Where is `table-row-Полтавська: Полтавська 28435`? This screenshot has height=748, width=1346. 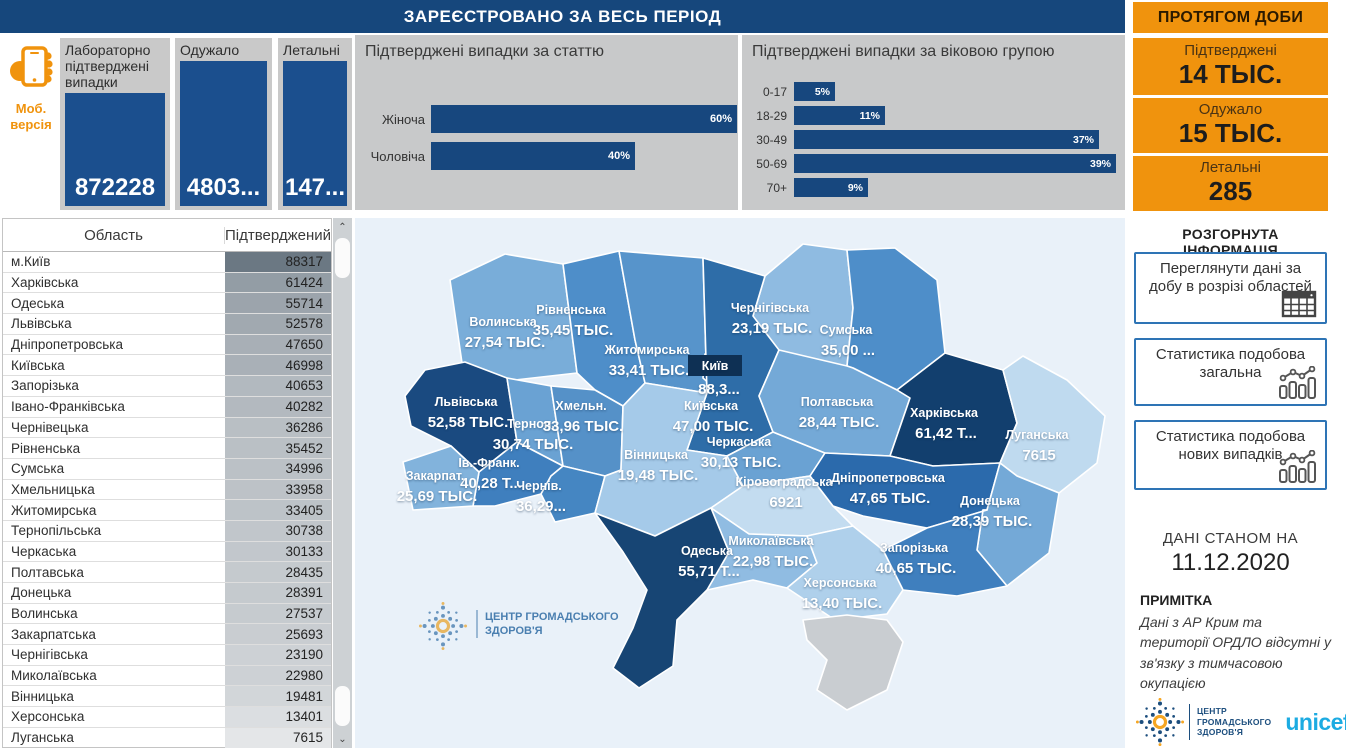
table-row-Полтавська: Полтавська 28435 is located at coordinates (167, 572).